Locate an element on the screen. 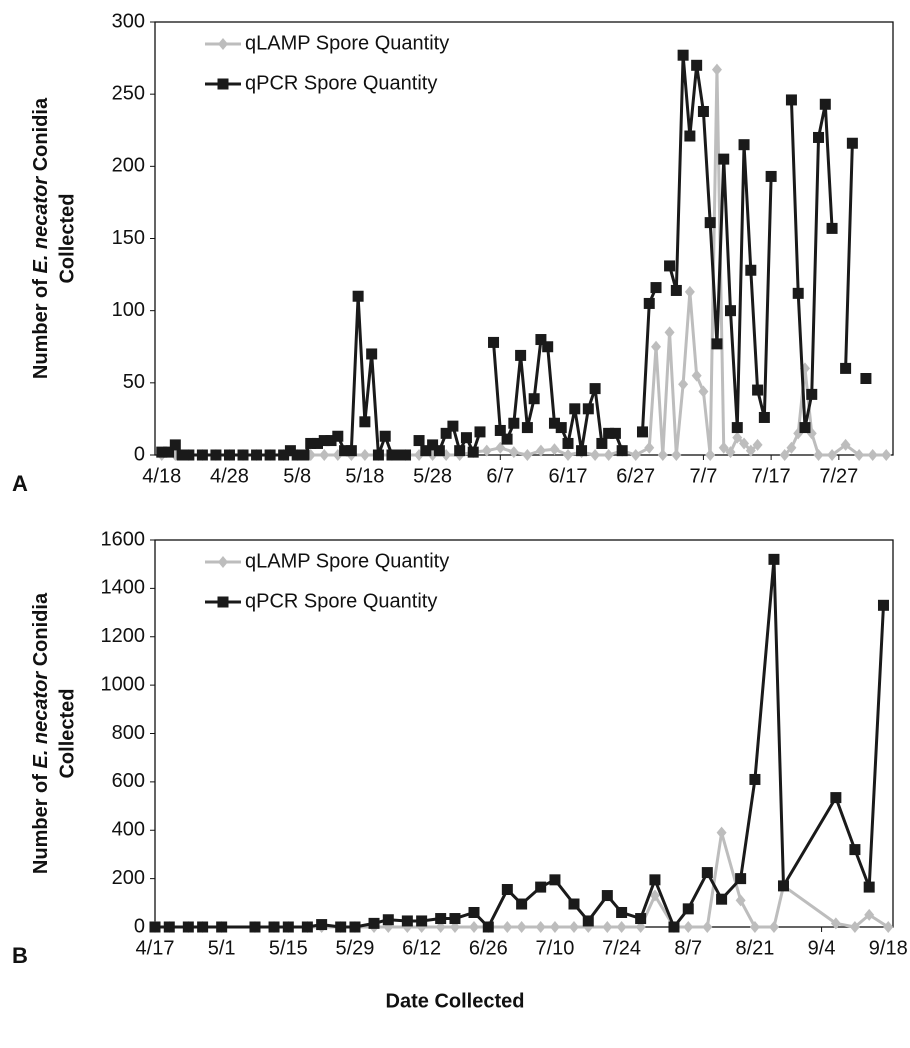  y-tick-label: 1000 is located at coordinates (123, 684).